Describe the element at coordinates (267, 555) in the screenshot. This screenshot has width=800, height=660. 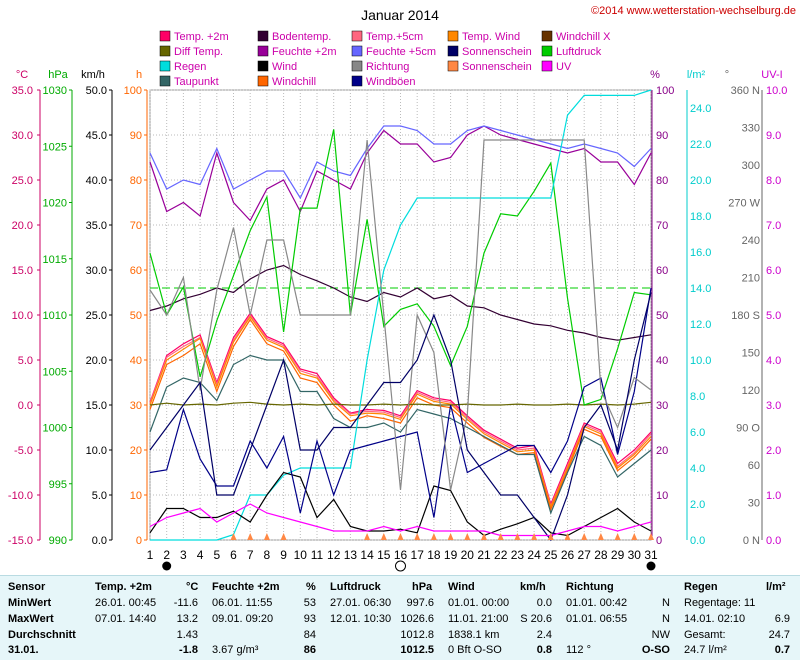
I see `day-label: 8` at that location.